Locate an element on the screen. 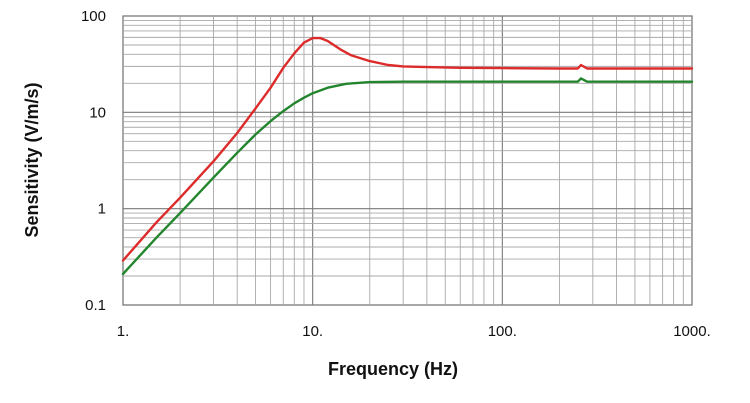 This screenshot has width=750, height=403. y-axis-title: Sensitivity (V/m/s) is located at coordinates (32, 159).